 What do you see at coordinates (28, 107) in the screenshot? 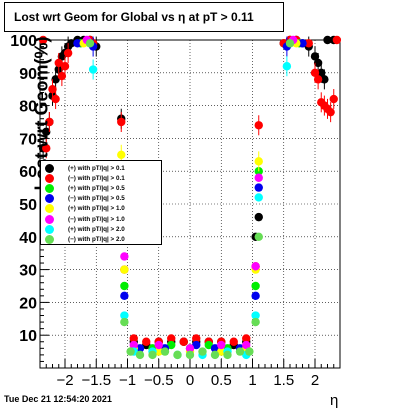
I see `y-tick-label: 80` at bounding box center [28, 107].